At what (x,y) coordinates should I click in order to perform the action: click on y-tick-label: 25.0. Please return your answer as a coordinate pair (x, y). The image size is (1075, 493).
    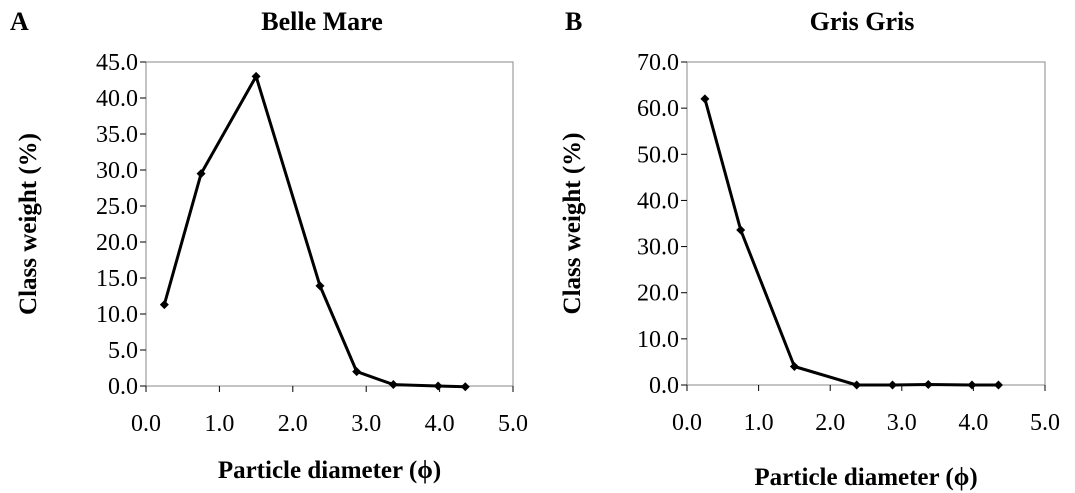
    Looking at the image, I should click on (117, 207).